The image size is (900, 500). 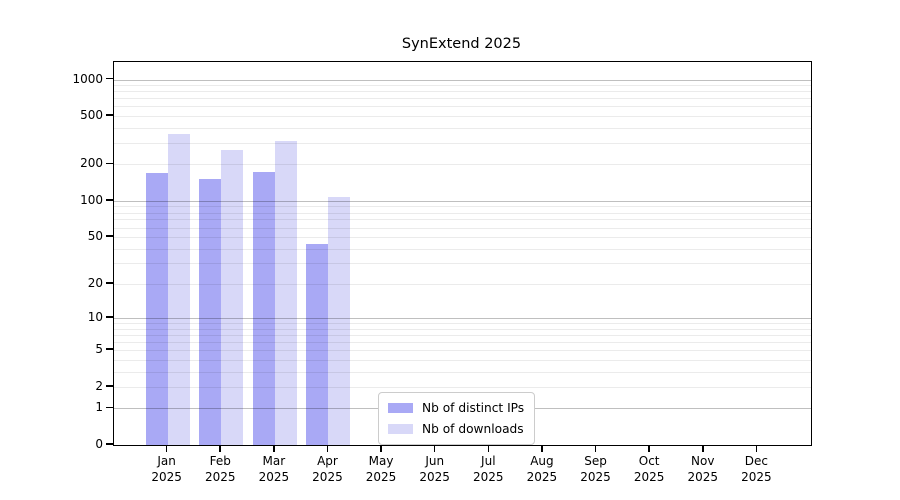 I want to click on x-tick-apr, so click(x=327, y=448).